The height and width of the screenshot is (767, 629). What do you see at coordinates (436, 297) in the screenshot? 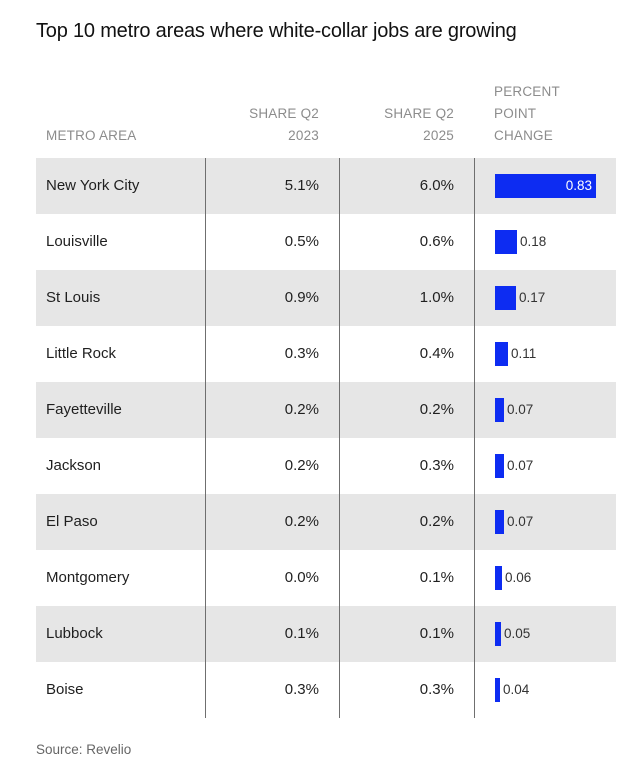
I see `share-2025-value: 1.0%` at bounding box center [436, 297].